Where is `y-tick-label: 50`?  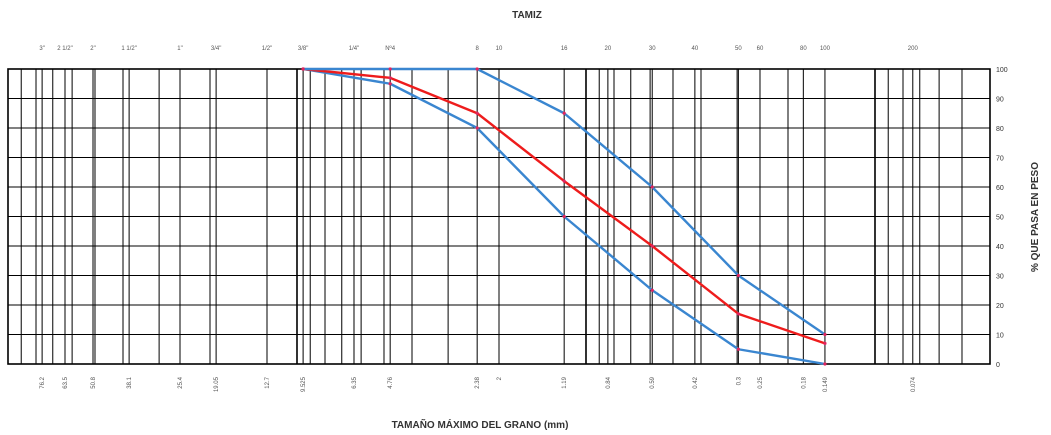 y-tick-label: 50 is located at coordinates (1000, 218).